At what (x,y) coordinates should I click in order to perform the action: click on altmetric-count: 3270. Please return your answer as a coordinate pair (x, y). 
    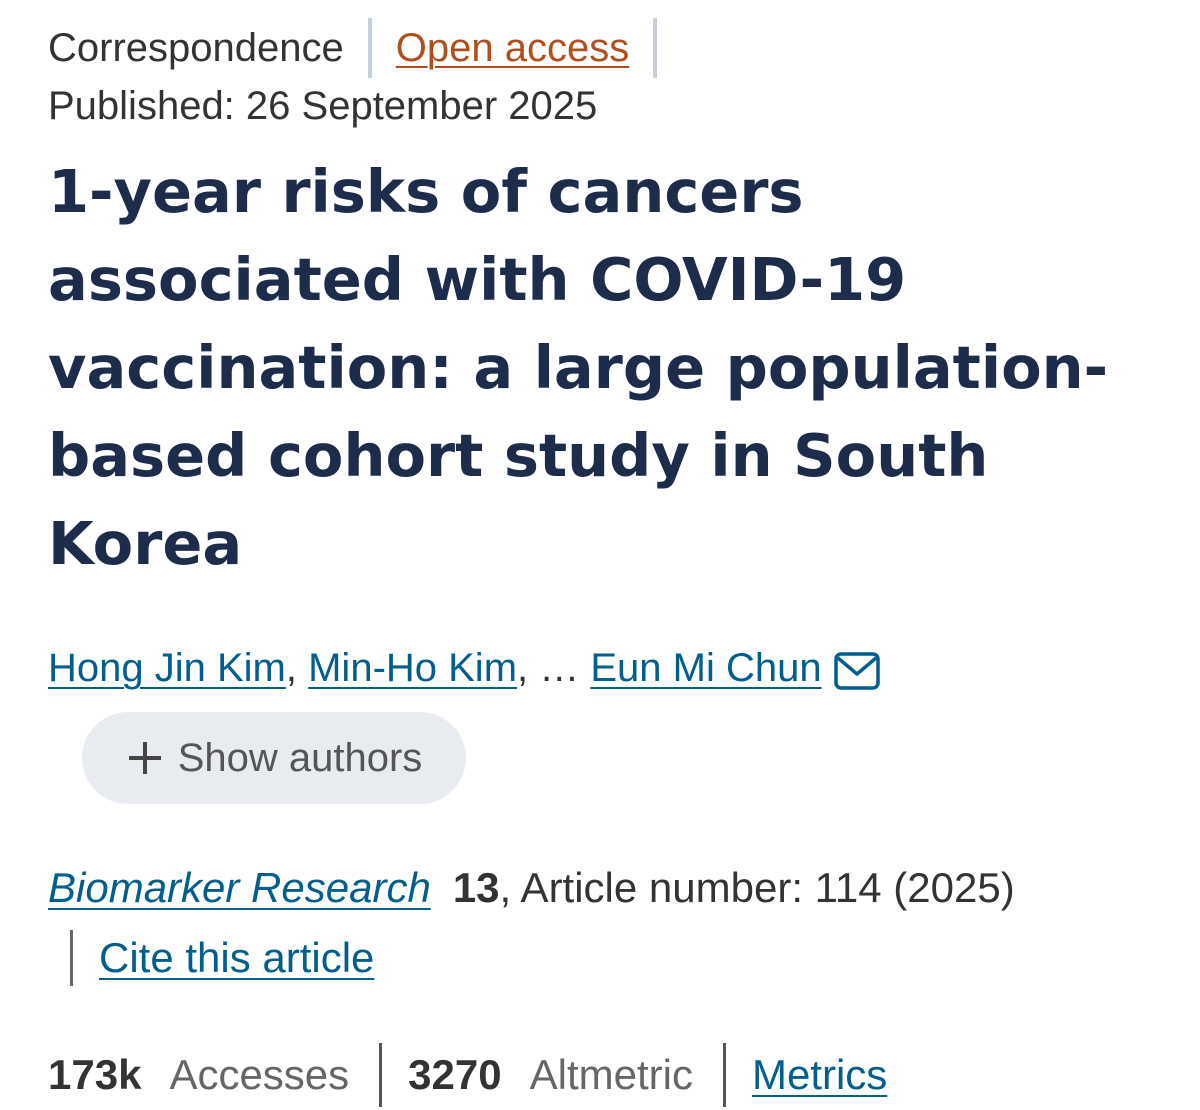
    Looking at the image, I should click on (455, 1074).